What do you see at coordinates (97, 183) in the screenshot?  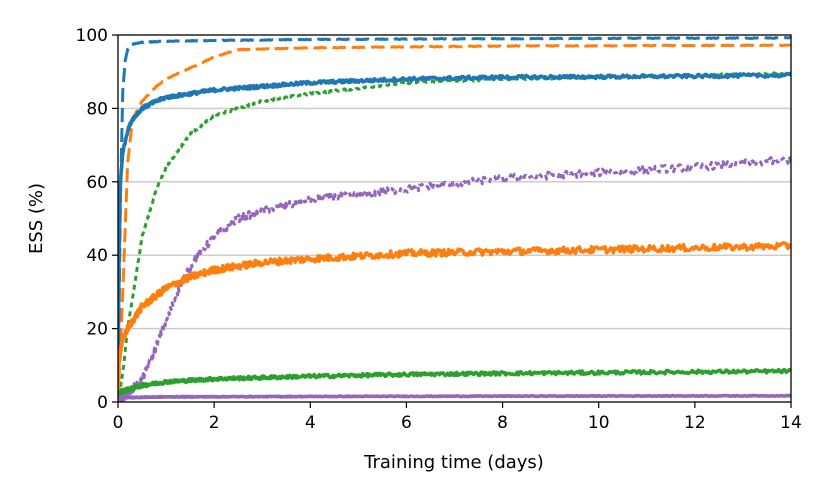 I see `y-tick-label-60: 60` at bounding box center [97, 183].